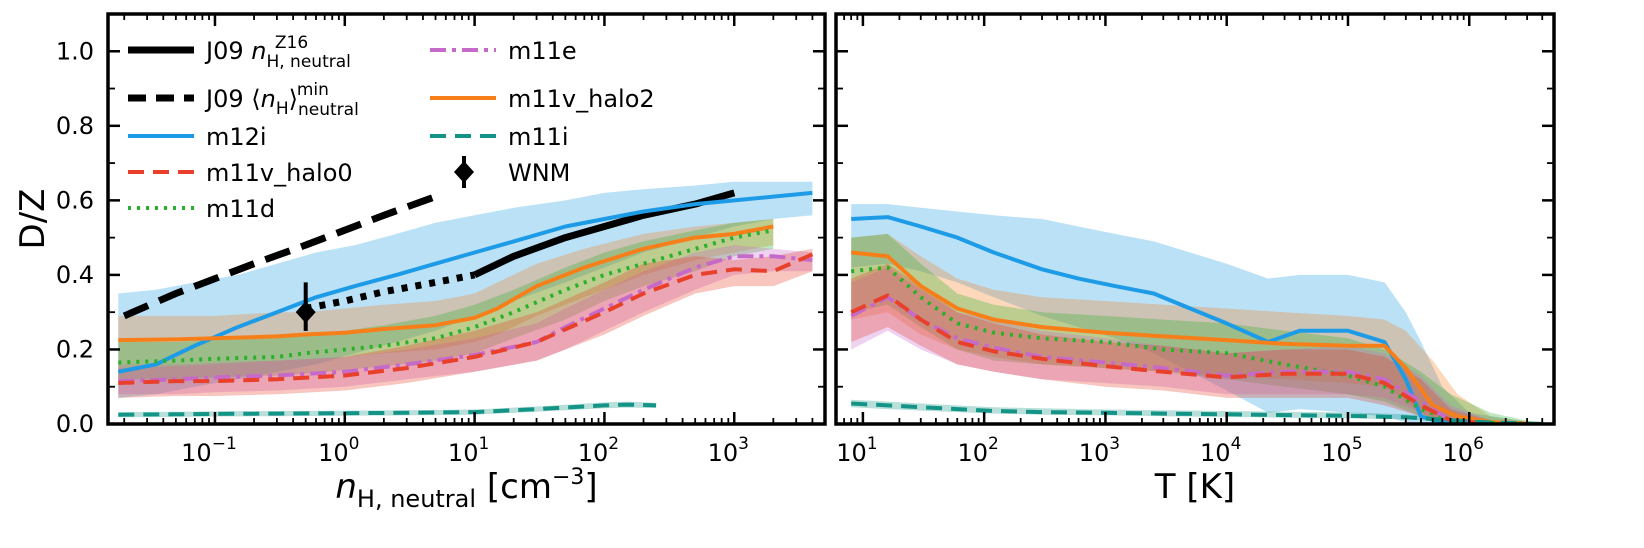  Describe the element at coordinates (75, 275) in the screenshot. I see `y-tick-label: 0.4` at that location.